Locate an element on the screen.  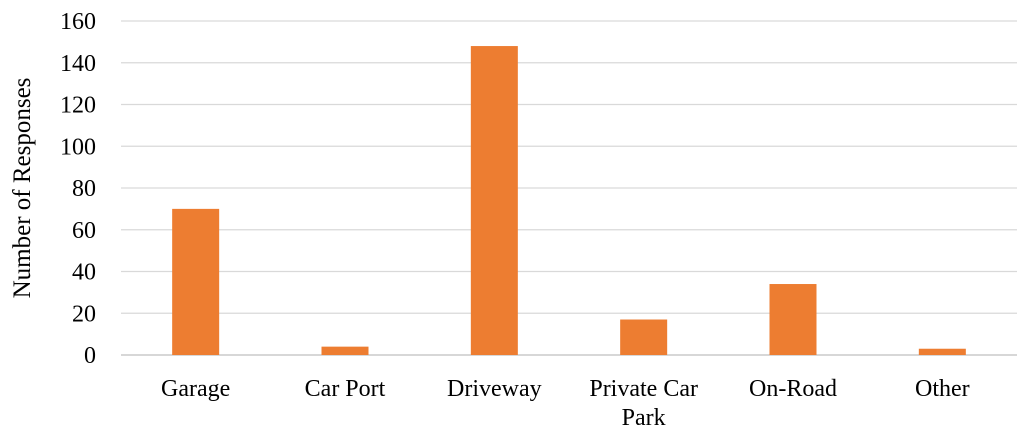
y-tick-label: 20 is located at coordinates (84, 314).